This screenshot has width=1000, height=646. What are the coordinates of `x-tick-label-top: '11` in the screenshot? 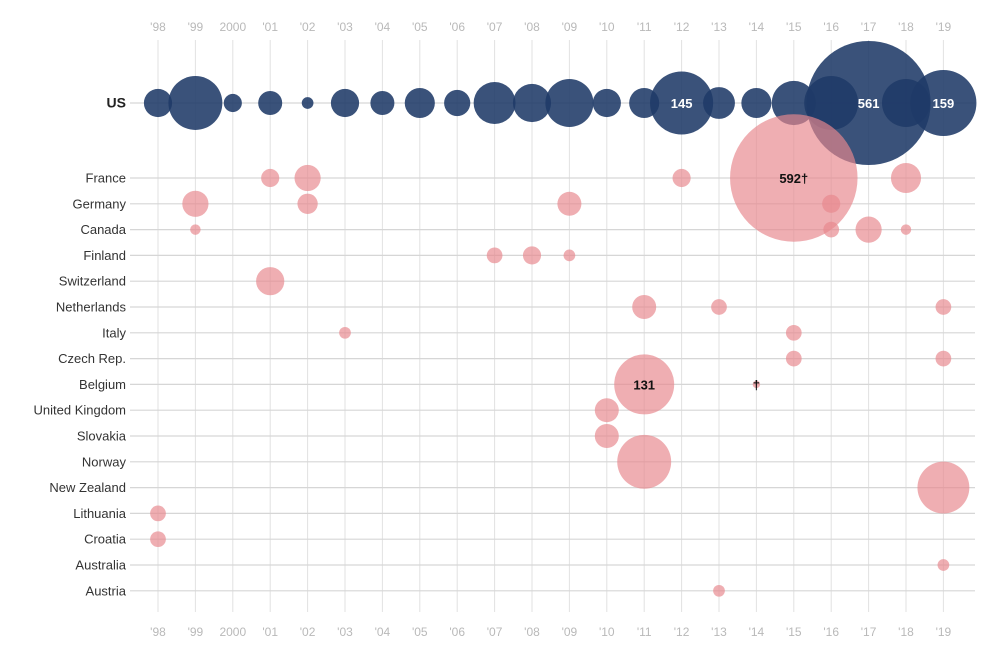 It's located at (644, 27).